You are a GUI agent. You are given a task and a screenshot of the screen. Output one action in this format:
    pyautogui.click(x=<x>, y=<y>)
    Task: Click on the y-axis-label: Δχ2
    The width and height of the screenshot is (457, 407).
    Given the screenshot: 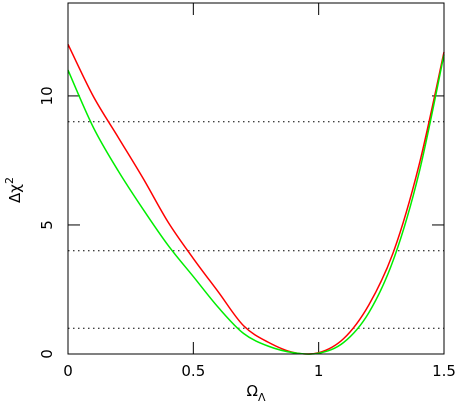 What is the action you would take?
    pyautogui.click(x=13, y=190)
    